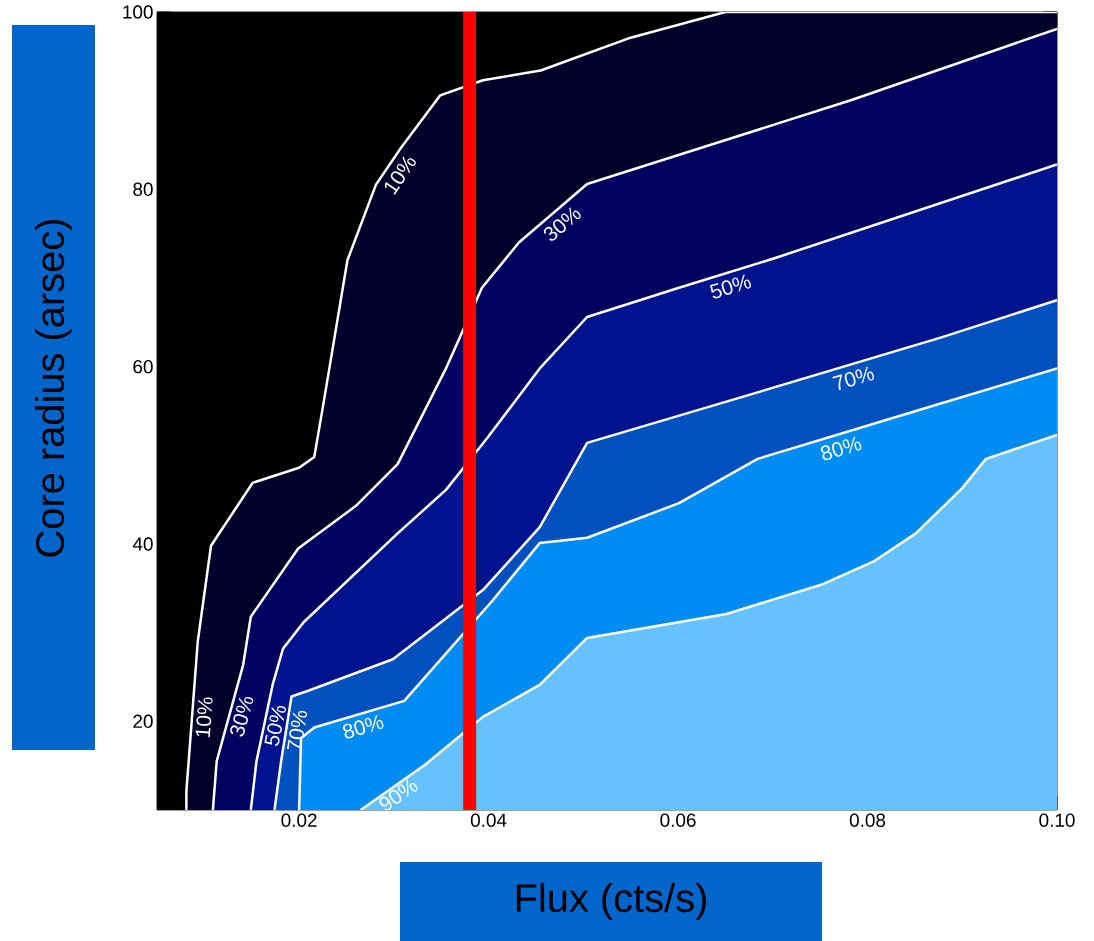 This screenshot has width=1094, height=941. What do you see at coordinates (297, 730) in the screenshot?
I see `series-label: 70%` at bounding box center [297, 730].